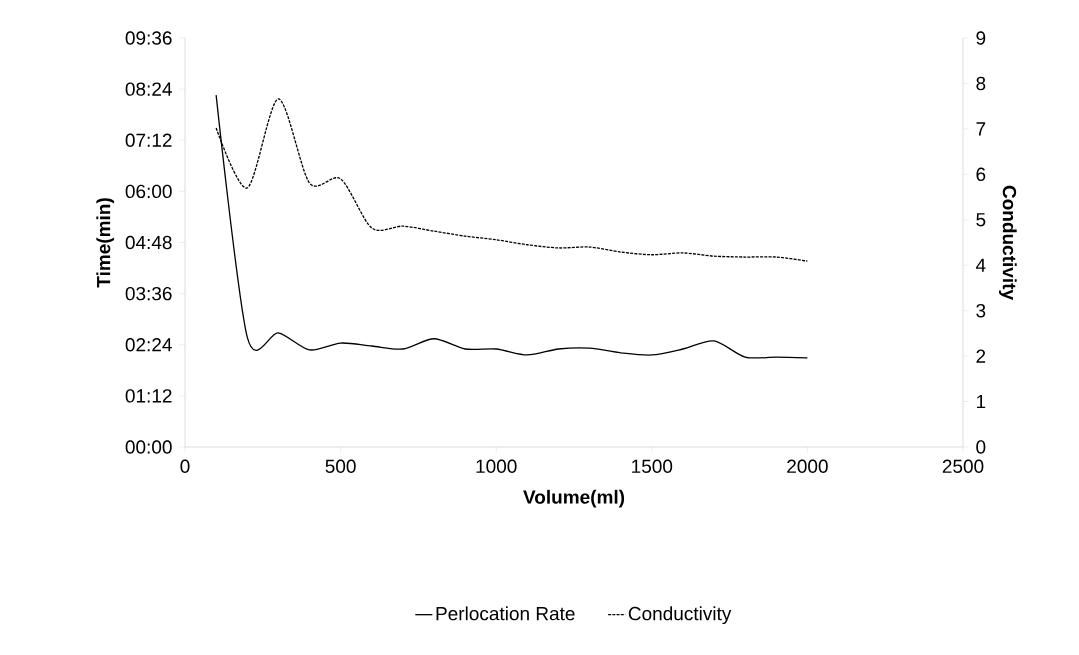 The width and height of the screenshot is (1079, 655). Describe the element at coordinates (340, 466) in the screenshot. I see `x-tick-label: 500` at that location.